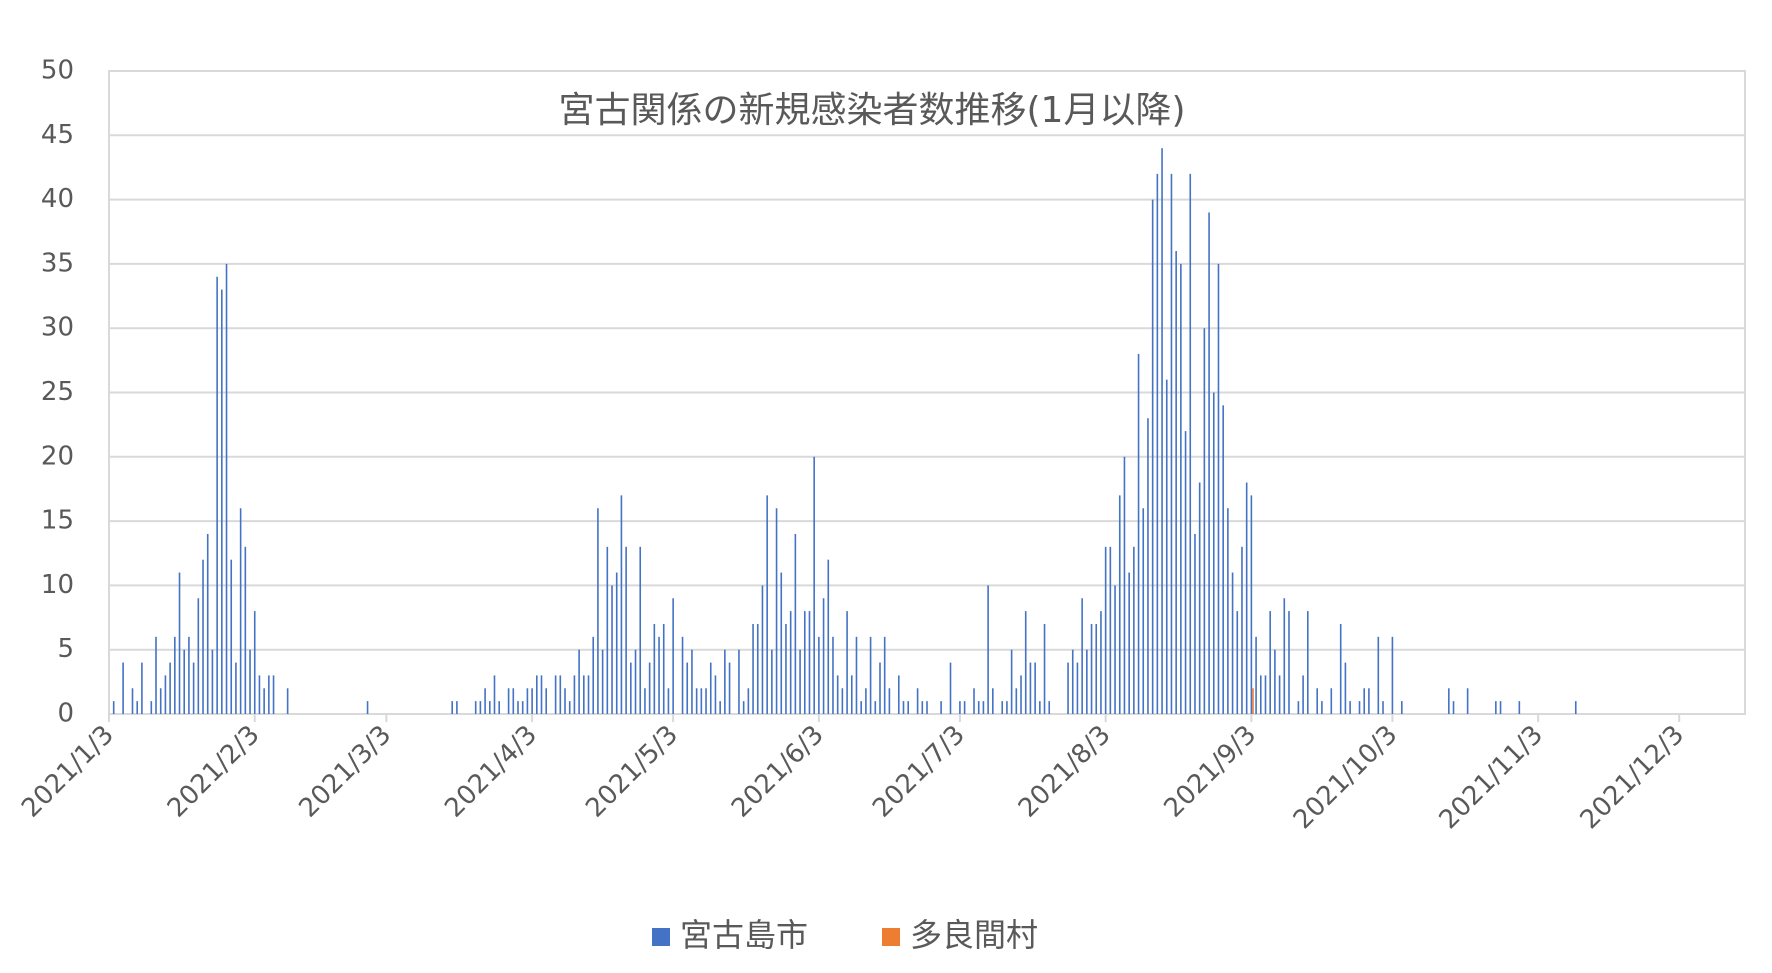  Describe the element at coordinates (346, 772) in the screenshot. I see `x-tick-label: 2021/3/3` at that location.